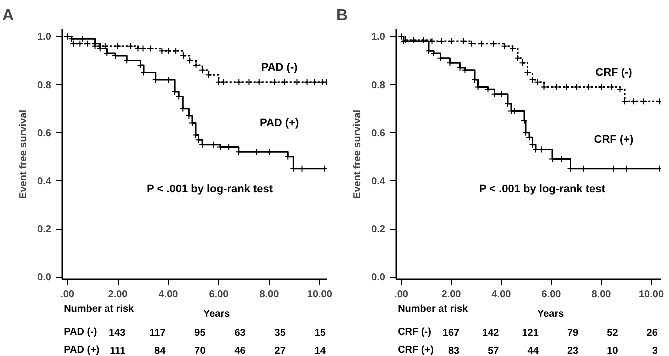 Image resolution: width=669 pixels, height=356 pixels. Describe the element at coordinates (655, 351) in the screenshot. I see `text: 3` at that location.